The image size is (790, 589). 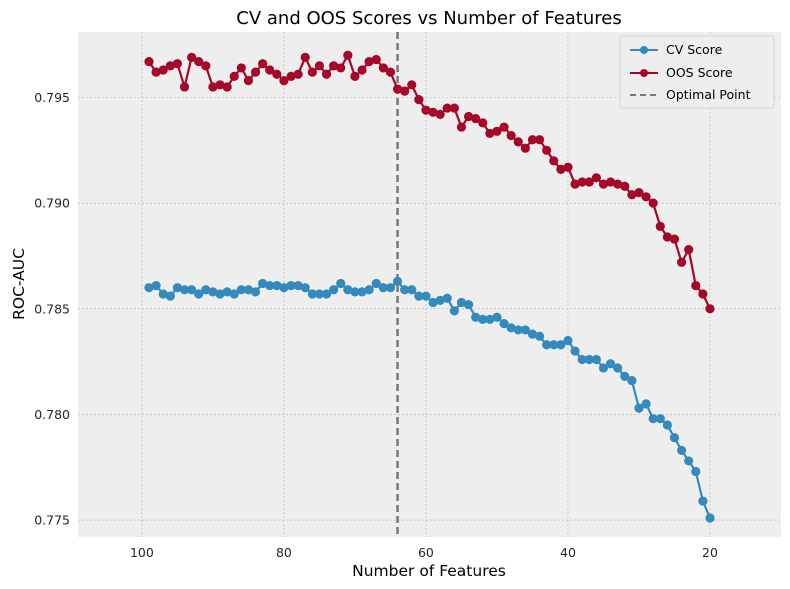 What do you see at coordinates (568, 552) in the screenshot?
I see `x-tick-label: 40` at bounding box center [568, 552].